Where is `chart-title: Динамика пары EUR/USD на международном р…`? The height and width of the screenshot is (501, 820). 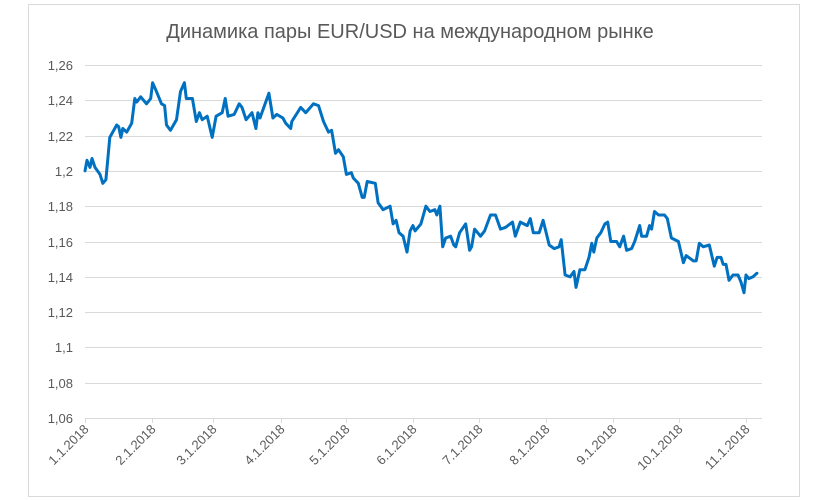 chart-title: Динамика пары EUR/USD на международном р… is located at coordinates (409, 32).